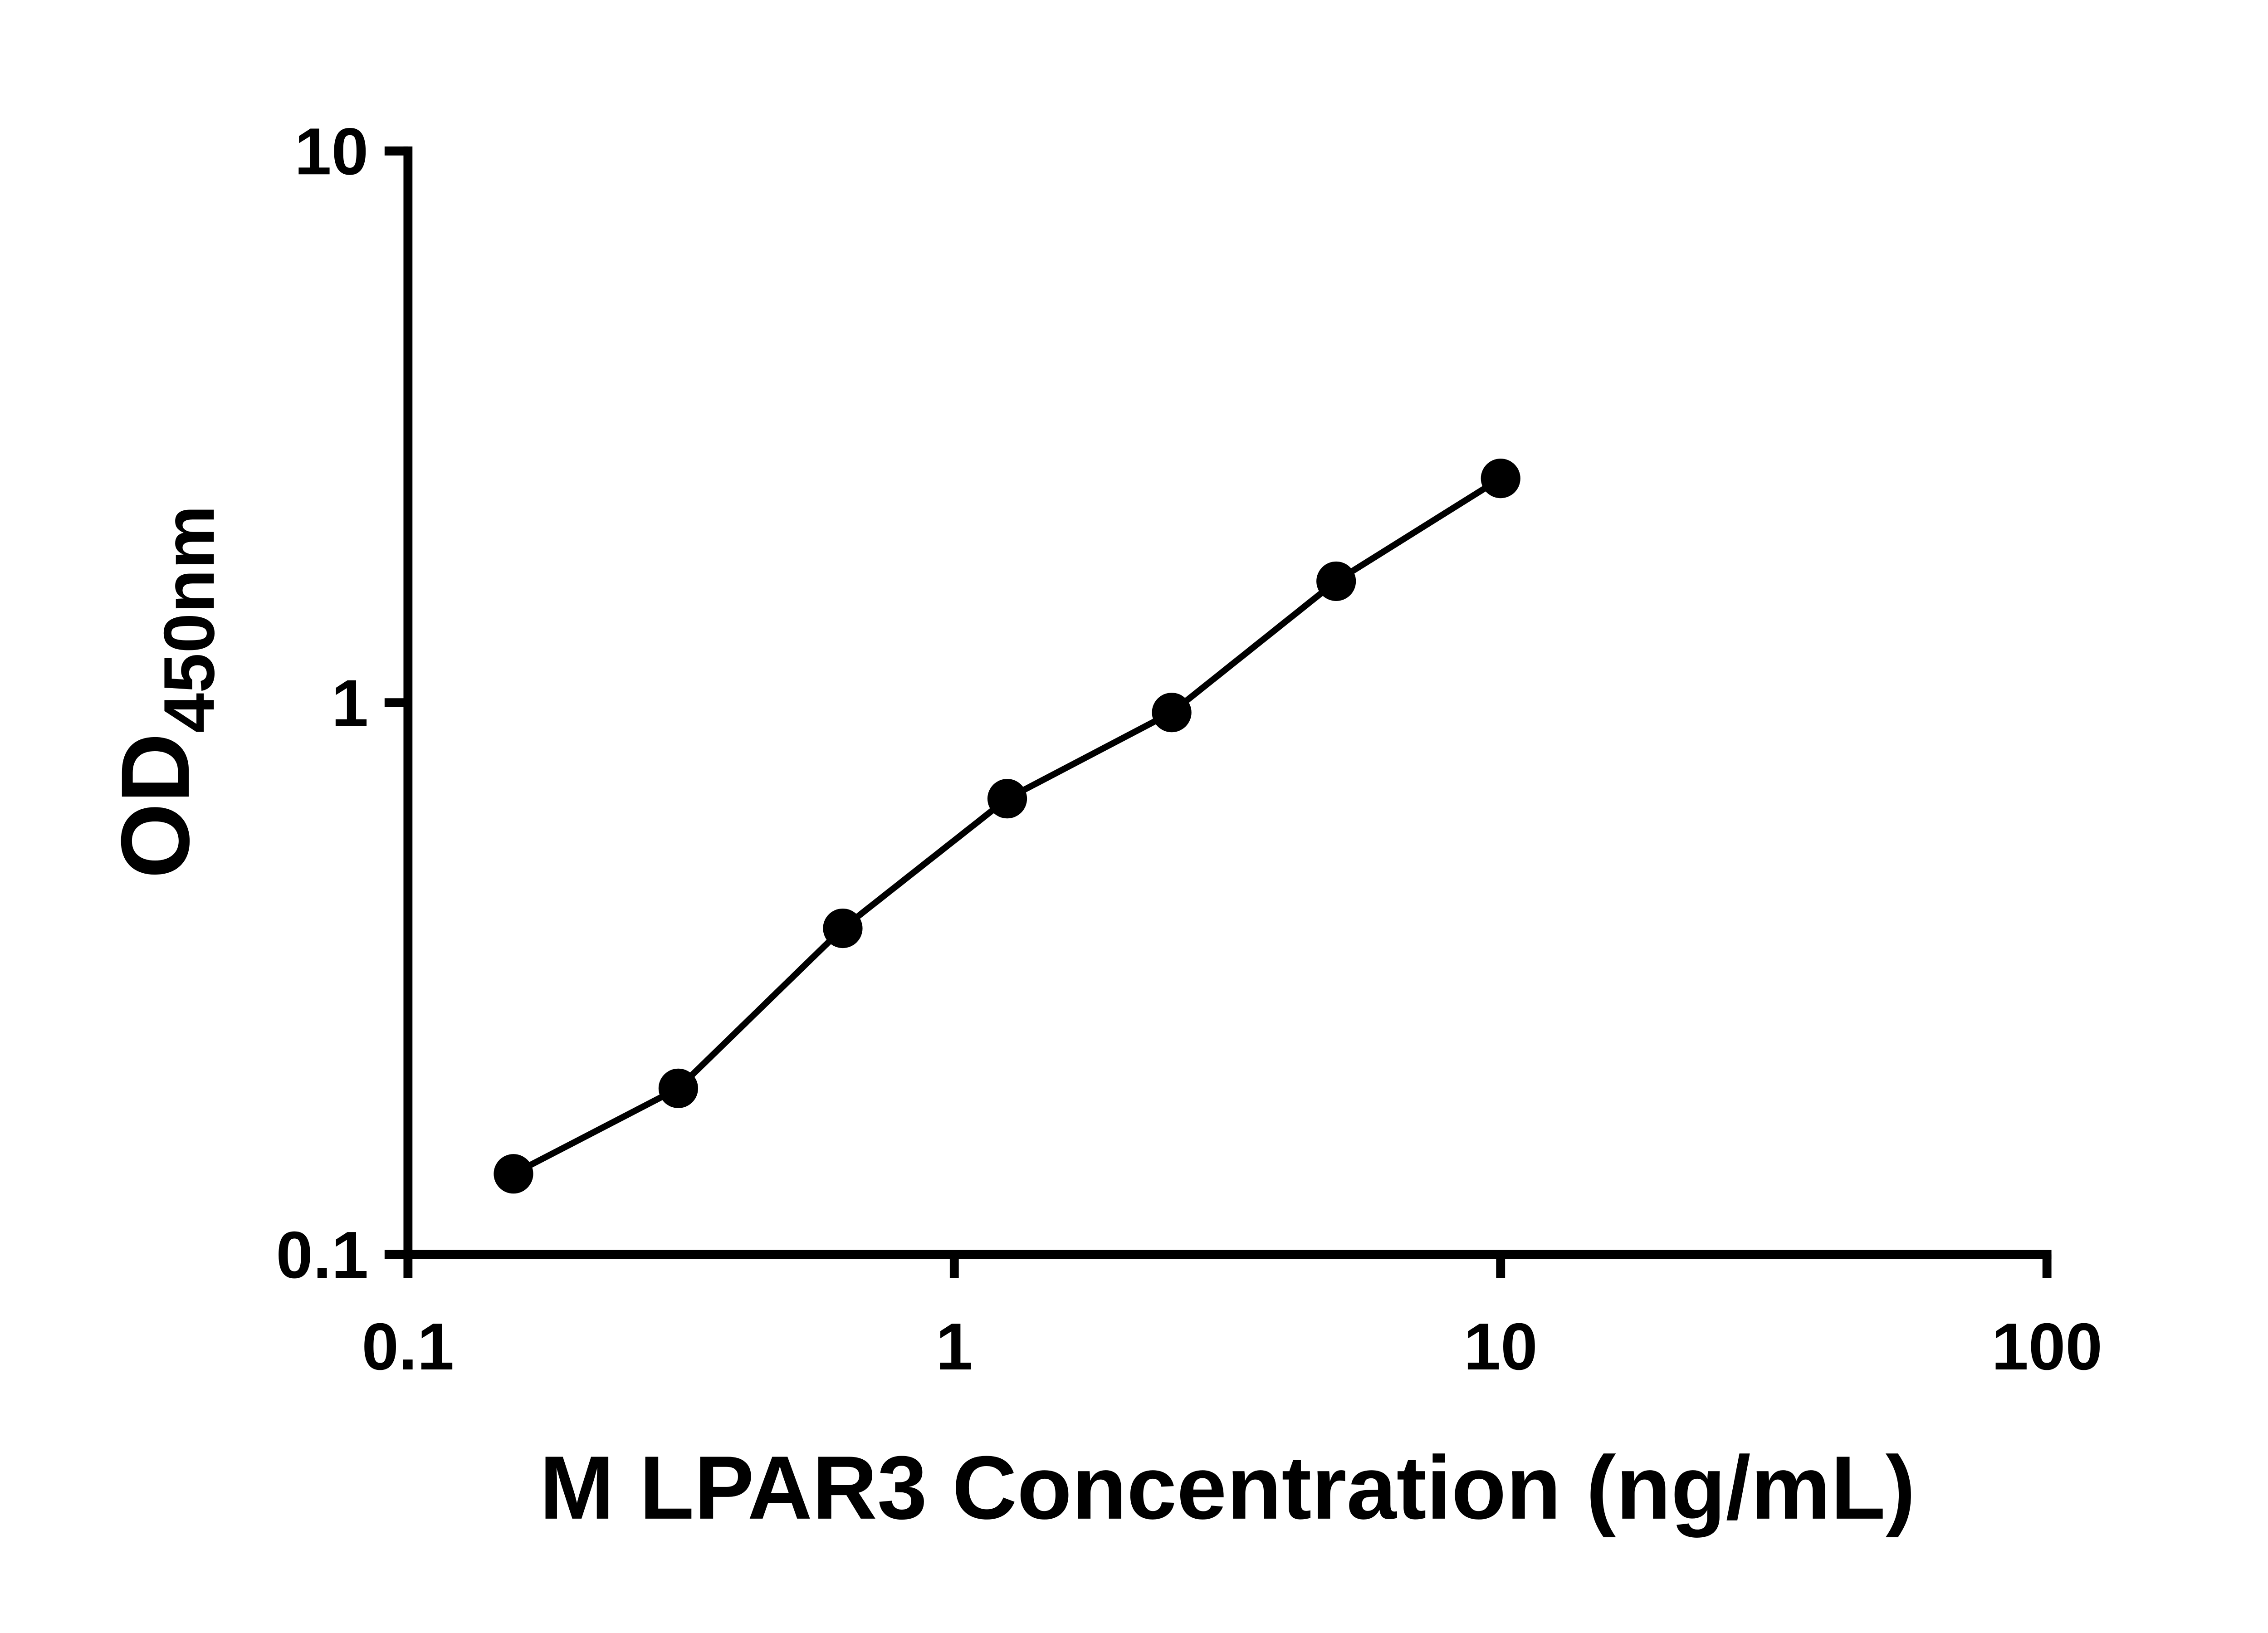  What do you see at coordinates (2047, 1347) in the screenshot?
I see `x-axis-tick-label: 100` at bounding box center [2047, 1347].